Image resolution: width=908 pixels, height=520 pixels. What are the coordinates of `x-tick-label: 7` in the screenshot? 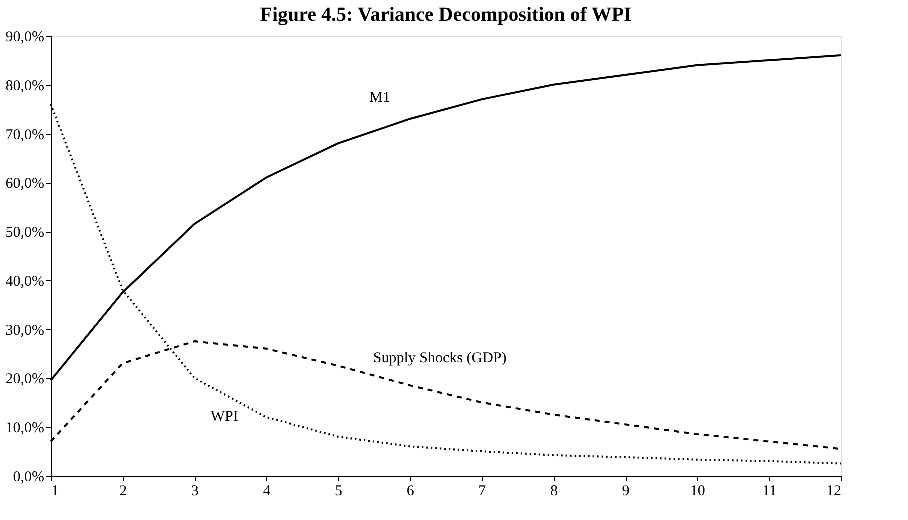 It's located at (482, 492).